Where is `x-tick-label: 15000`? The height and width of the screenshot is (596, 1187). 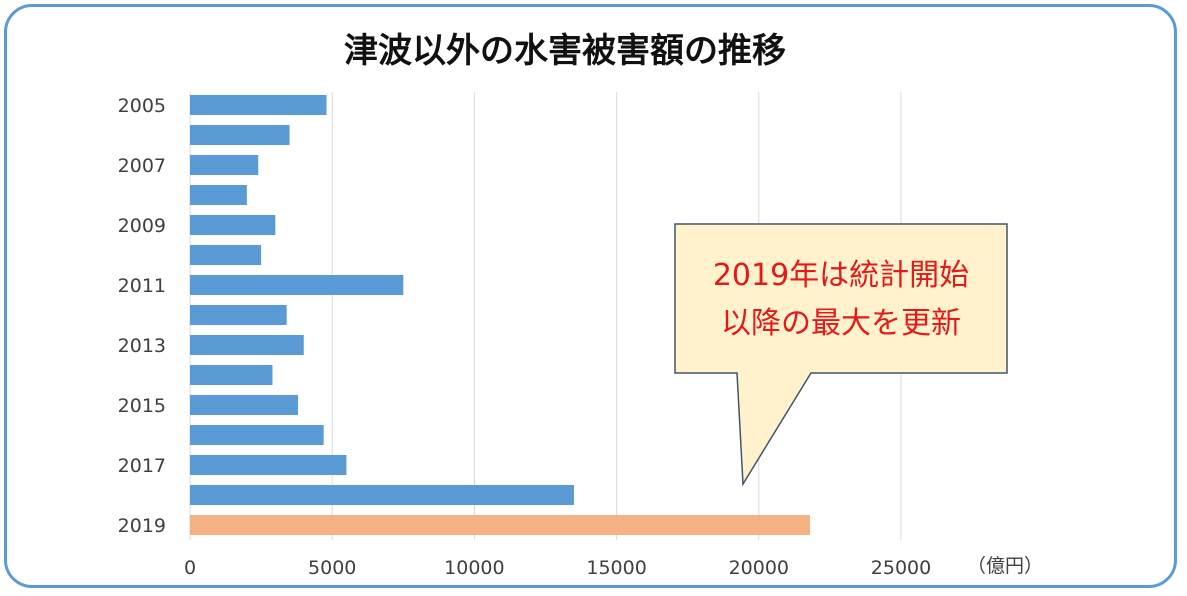
x-tick-label: 15000 is located at coordinates (616, 568).